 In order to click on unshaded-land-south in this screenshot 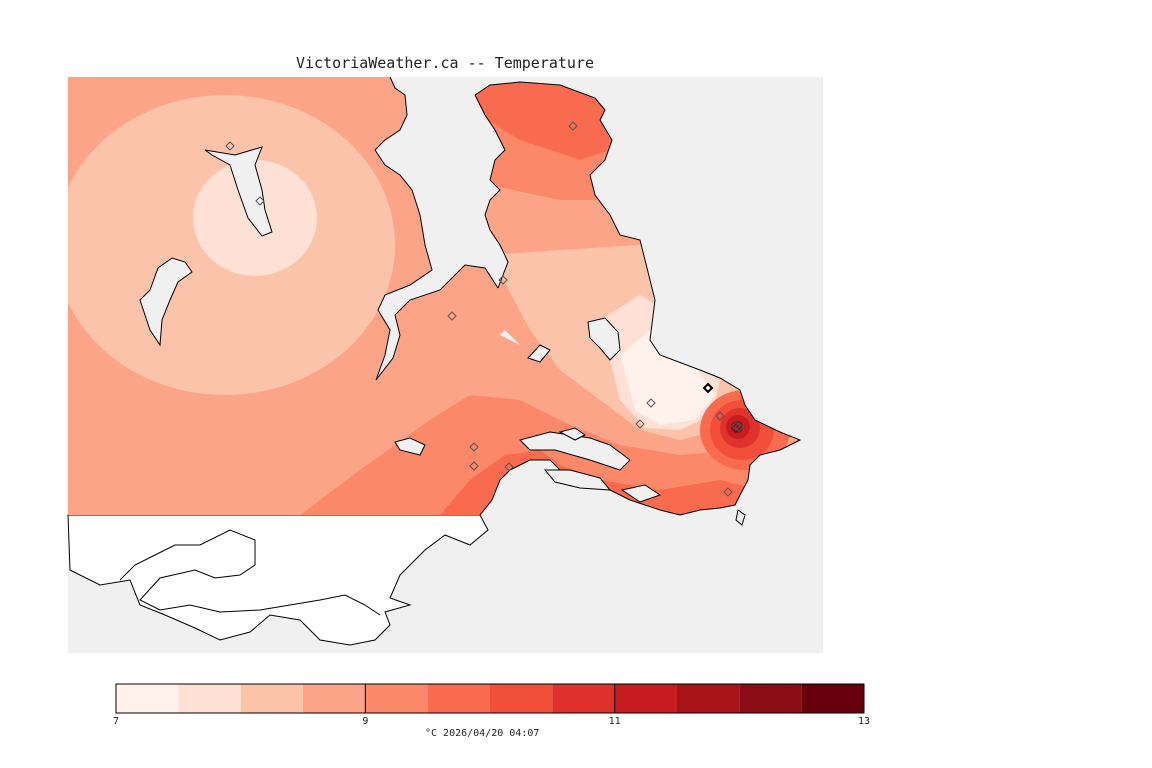, I will do `click(278, 580)`.